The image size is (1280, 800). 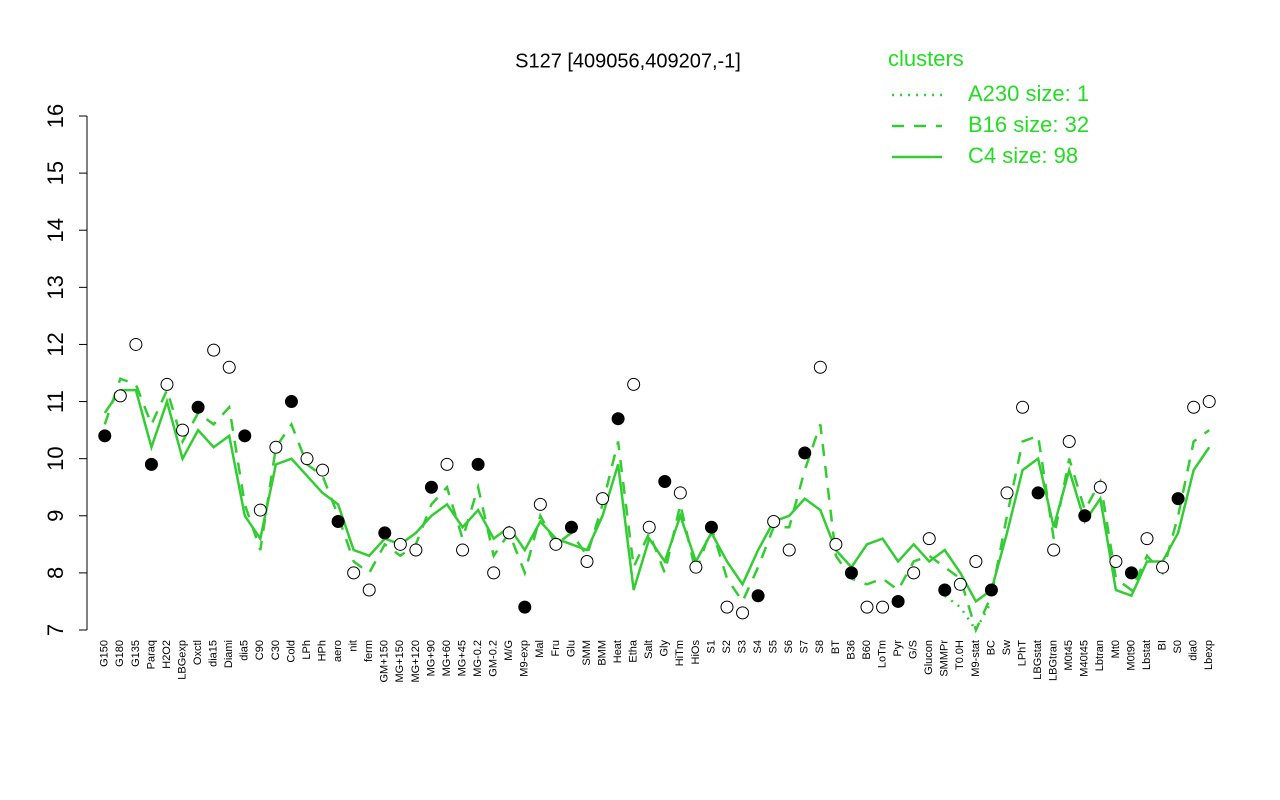 I want to click on x-tick-label: BC, so click(x=991, y=647).